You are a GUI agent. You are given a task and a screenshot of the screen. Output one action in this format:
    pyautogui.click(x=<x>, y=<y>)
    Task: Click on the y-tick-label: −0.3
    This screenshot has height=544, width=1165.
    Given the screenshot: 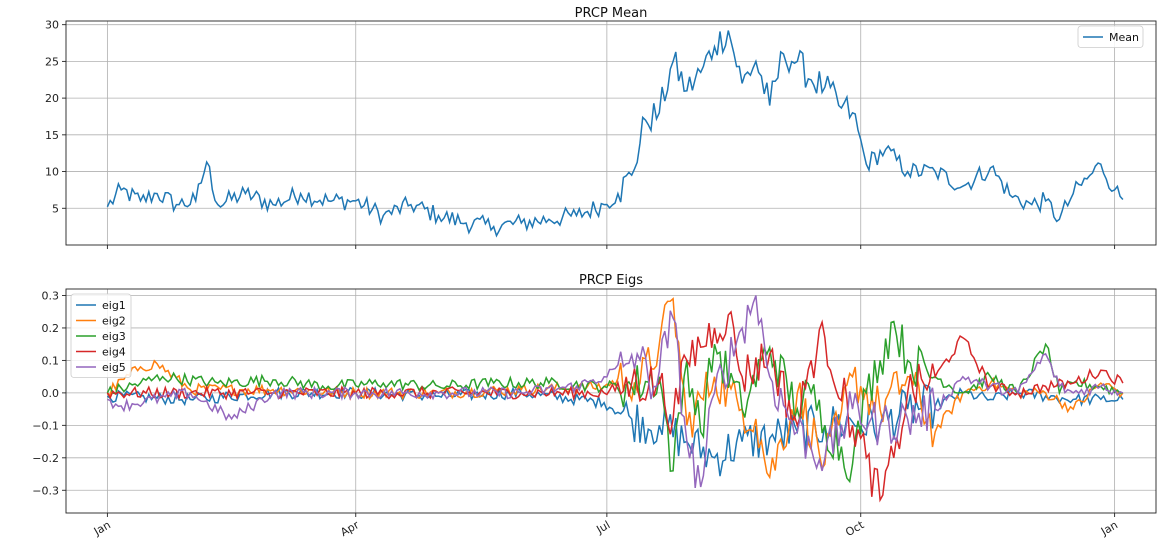 What is the action you would take?
    pyautogui.click(x=45, y=490)
    